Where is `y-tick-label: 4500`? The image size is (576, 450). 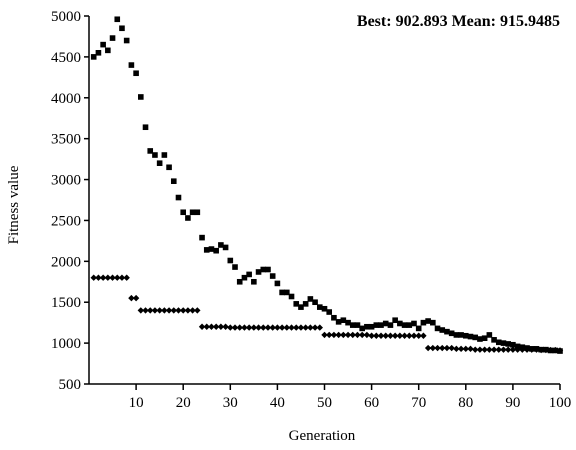 y-tick-label: 4500 is located at coordinates (66, 58).